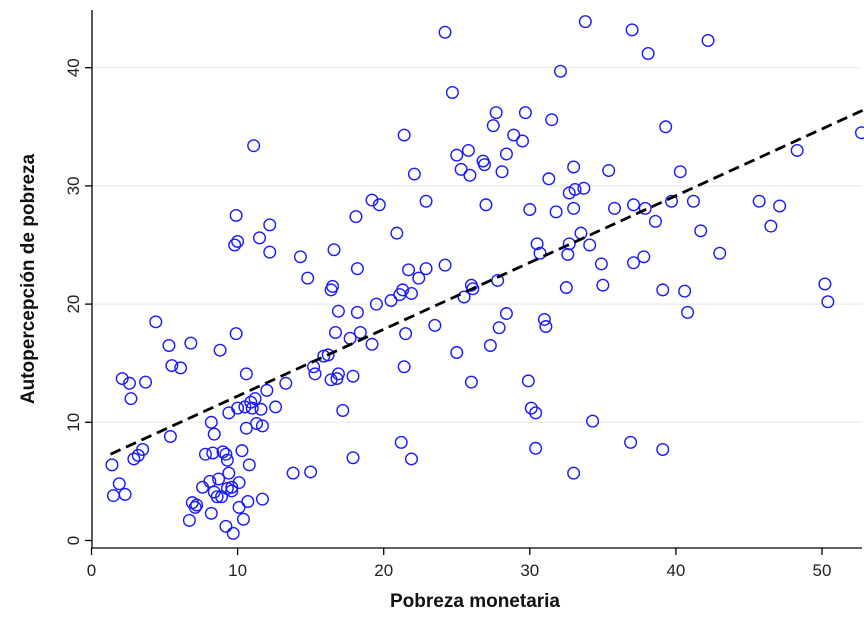  I want to click on y-tick-label-40: 40, so click(73, 67).